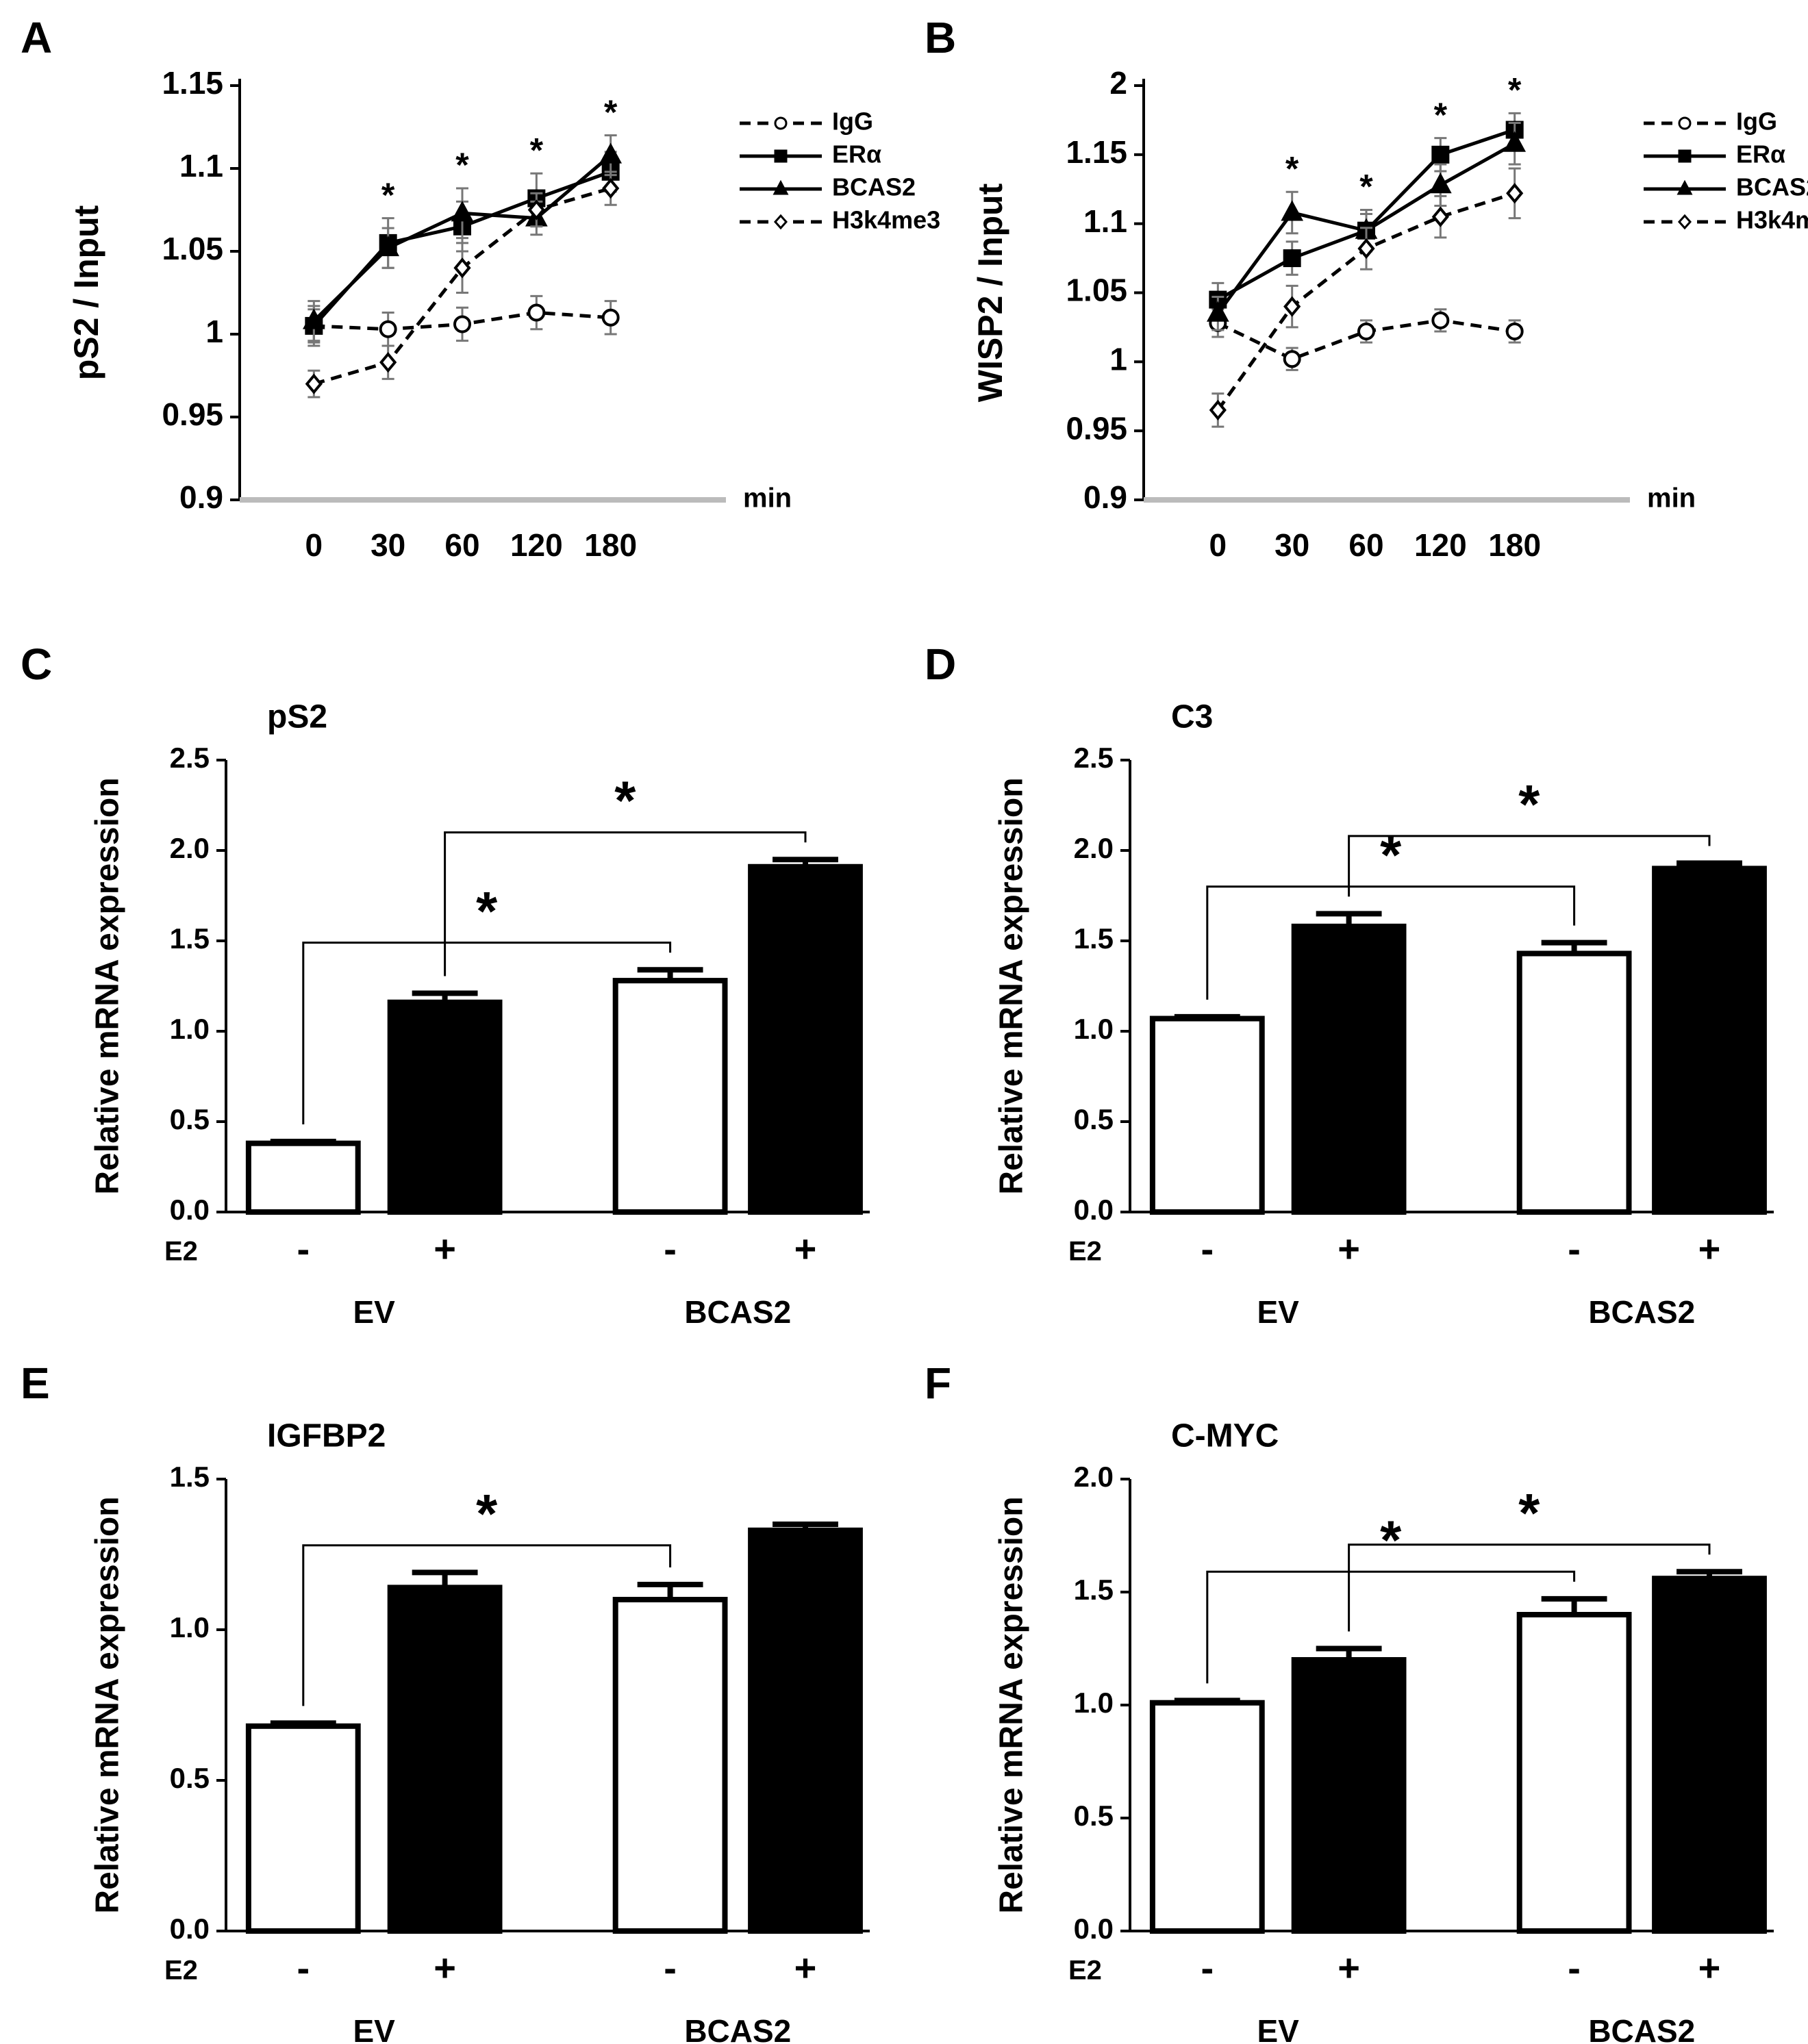 The height and width of the screenshot is (2044, 1808). I want to click on x-tick-label: 180, so click(1514, 545).